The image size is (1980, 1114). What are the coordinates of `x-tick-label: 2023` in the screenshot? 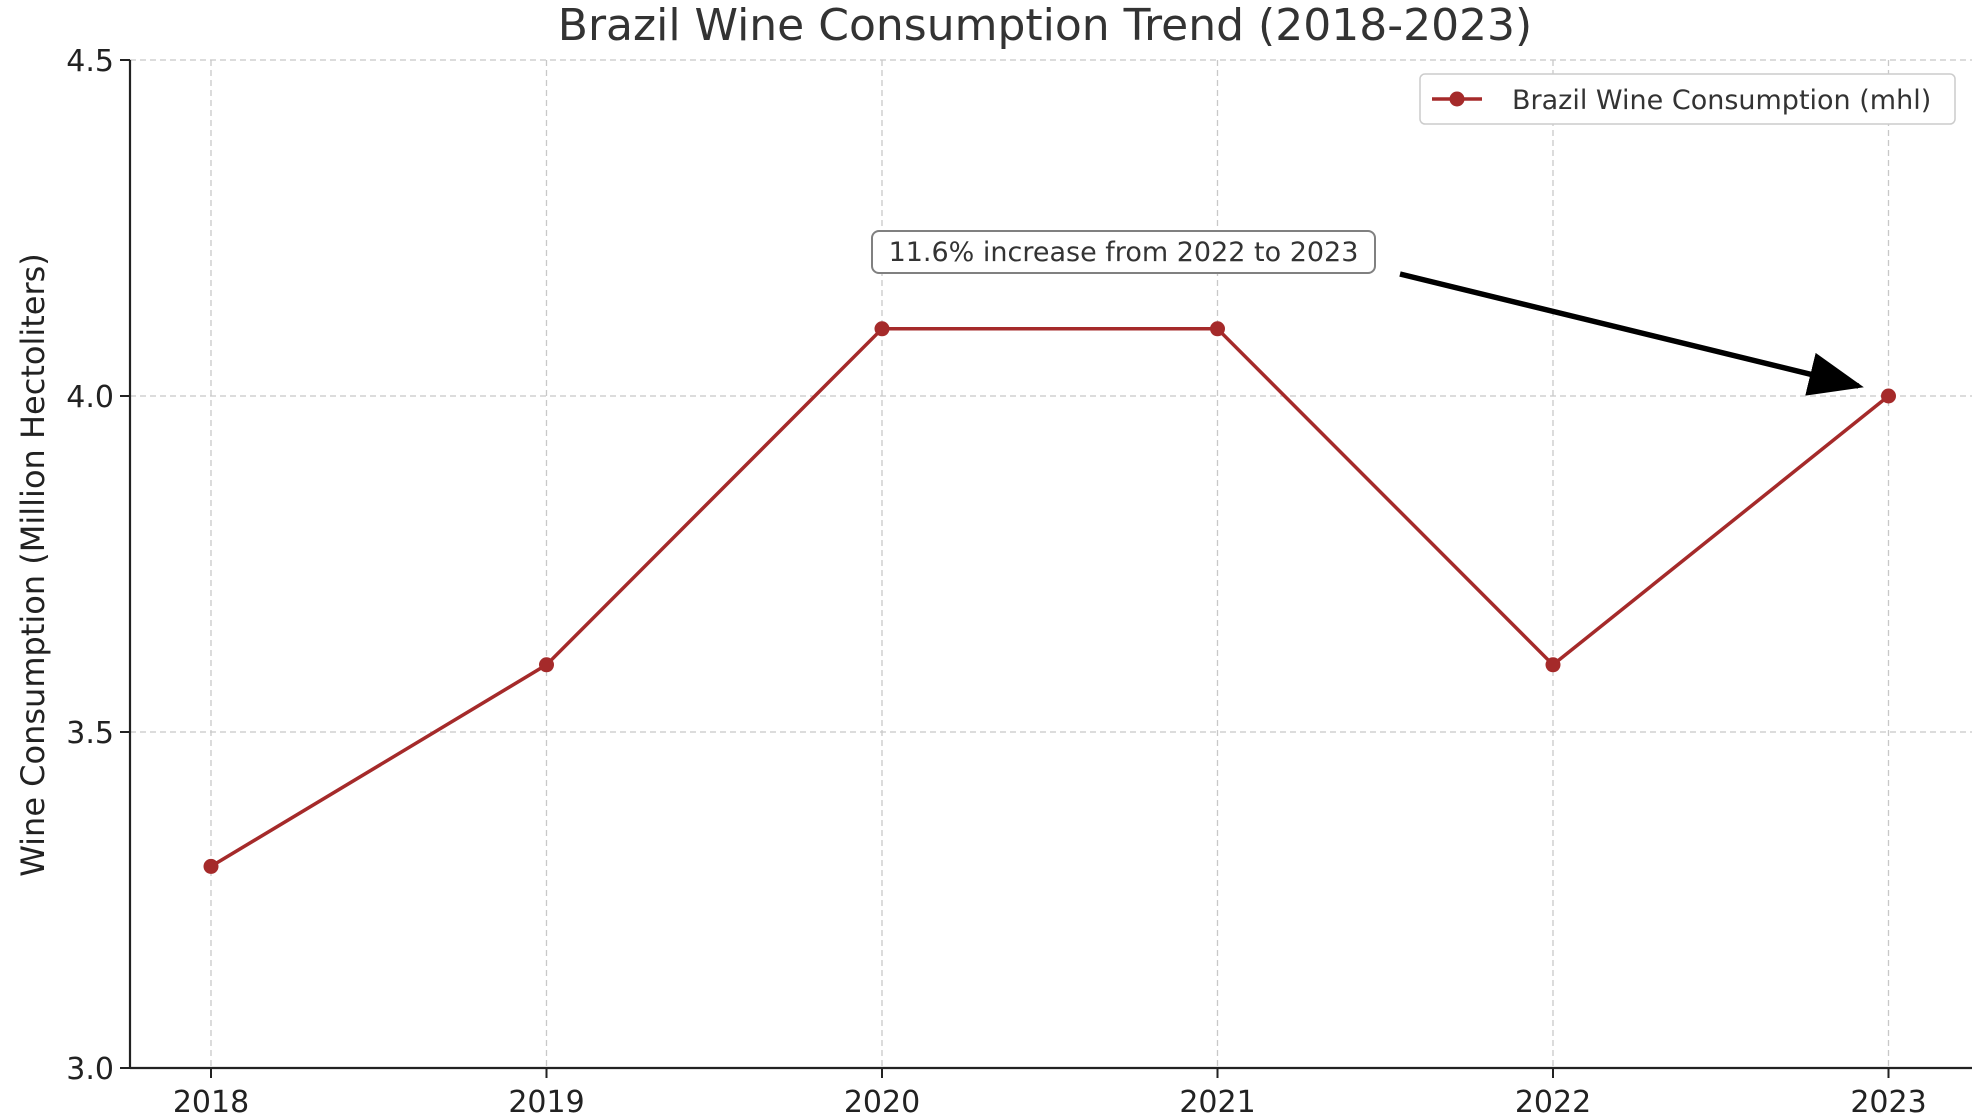 It's located at (1888, 1099).